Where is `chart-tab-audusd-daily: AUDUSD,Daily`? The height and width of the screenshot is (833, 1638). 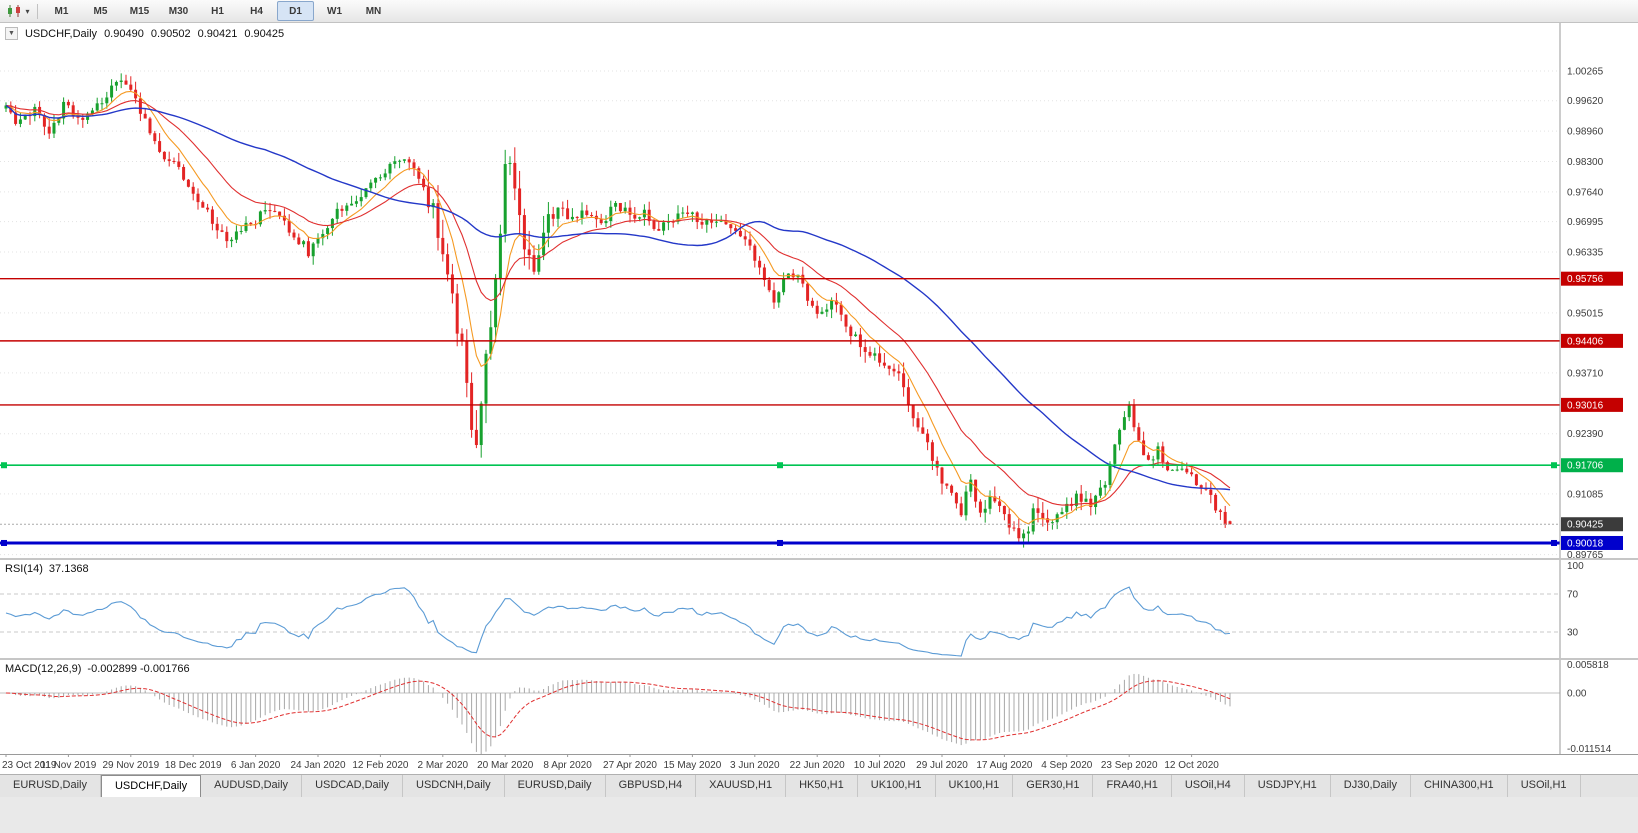
chart-tab-audusd-daily: AUDUSD,Daily is located at coordinates (252, 786).